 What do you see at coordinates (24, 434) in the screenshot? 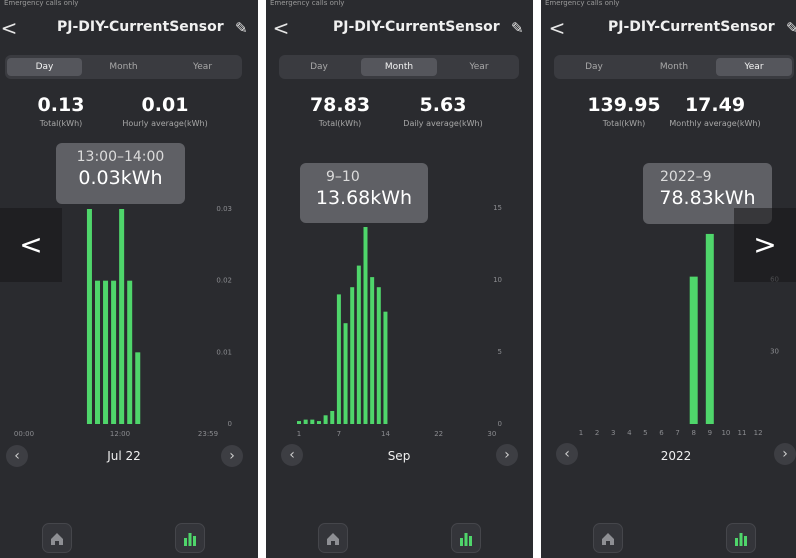
I see `x-tick-label: 00:00` at bounding box center [24, 434].